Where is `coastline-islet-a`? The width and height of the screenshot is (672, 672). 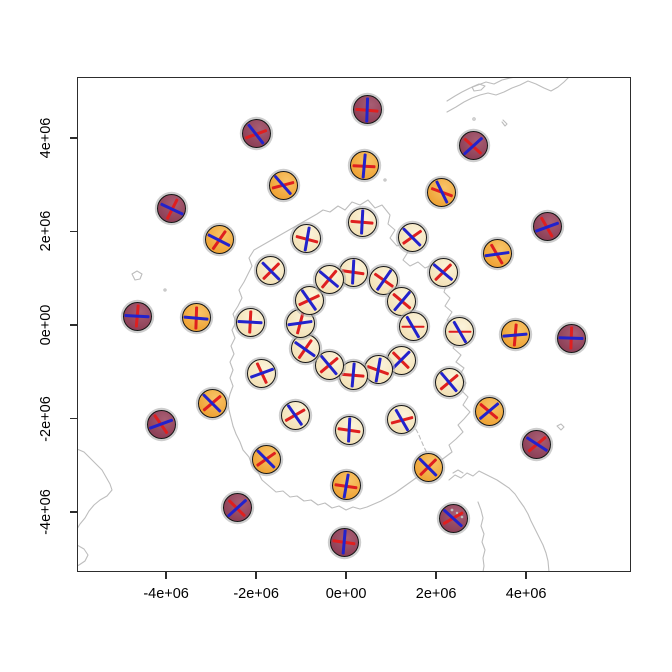
coastline-islet-a is located at coordinates (137, 275).